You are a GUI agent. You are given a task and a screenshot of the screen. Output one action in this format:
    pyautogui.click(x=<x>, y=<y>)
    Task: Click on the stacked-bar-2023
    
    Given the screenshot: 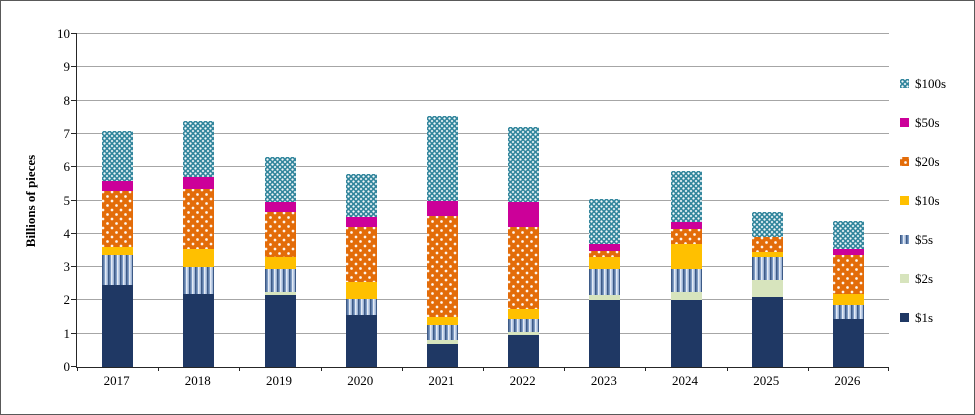 What is the action you would take?
    pyautogui.click(x=605, y=282)
    